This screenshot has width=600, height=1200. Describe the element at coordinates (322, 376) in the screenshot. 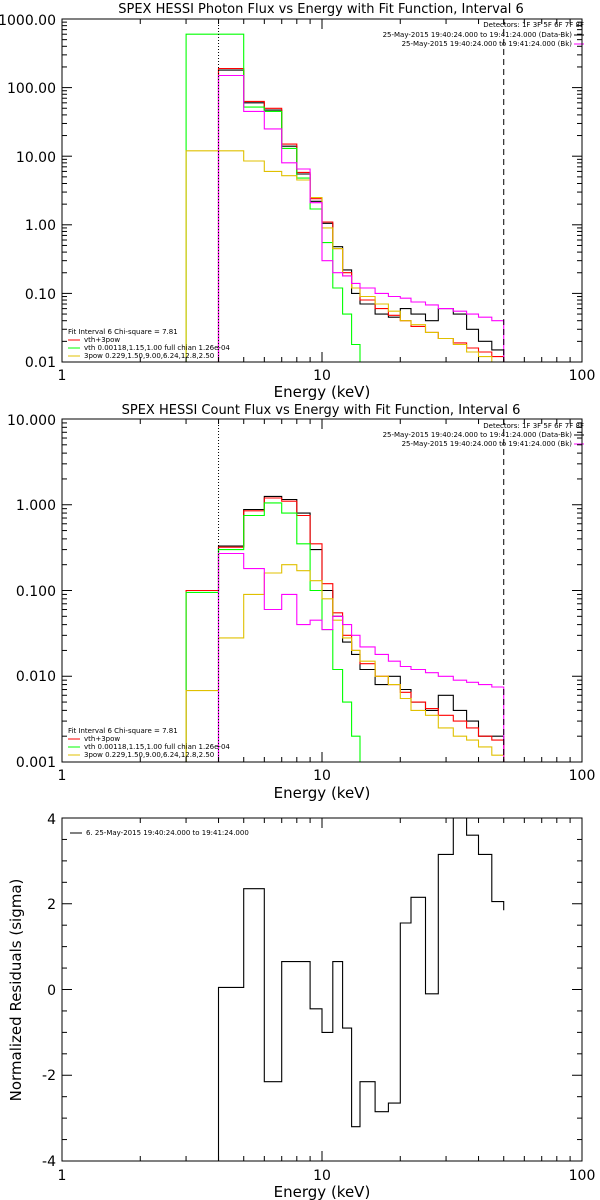

I see `panel1-xtick-10: 10` at that location.